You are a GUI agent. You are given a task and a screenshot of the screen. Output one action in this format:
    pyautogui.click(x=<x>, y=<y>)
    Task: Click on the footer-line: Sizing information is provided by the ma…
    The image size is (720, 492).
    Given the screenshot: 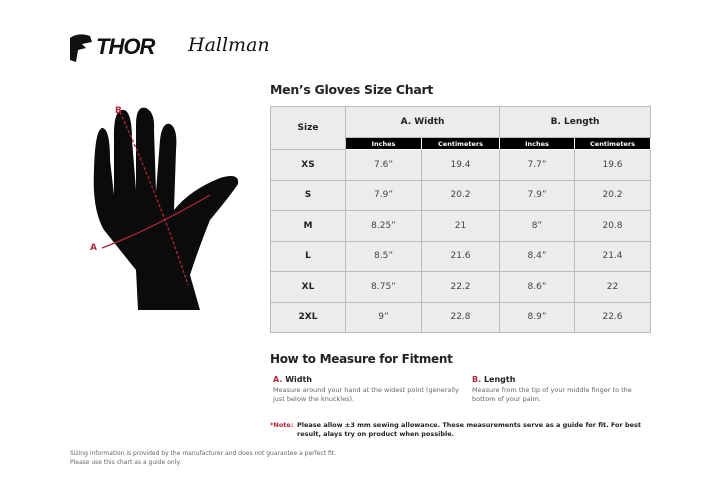 What is the action you would take?
    pyautogui.click(x=203, y=453)
    